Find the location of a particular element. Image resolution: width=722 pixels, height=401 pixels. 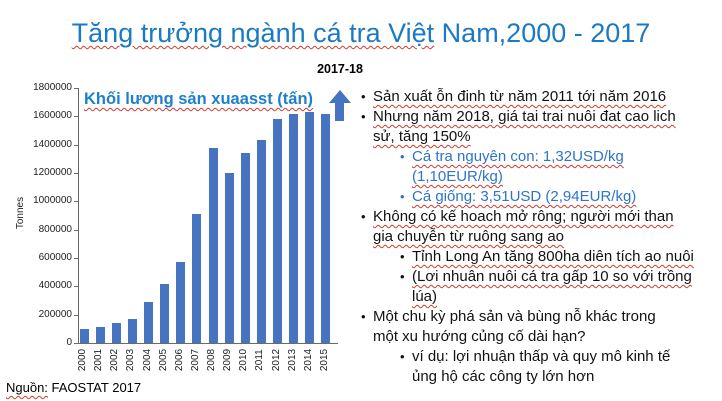

slide-title-suffix: Nam,2000 - 2017 is located at coordinates (542, 33).